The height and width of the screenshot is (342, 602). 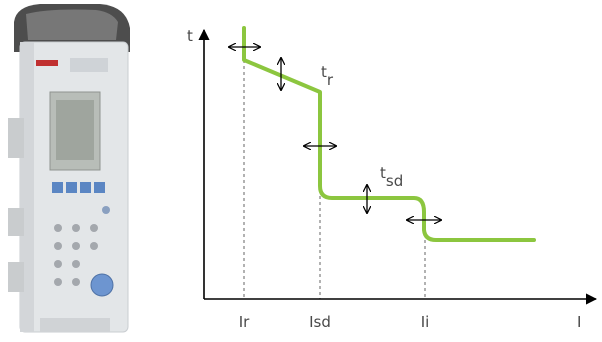 I want to click on device-model-plate, so click(x=89, y=65).